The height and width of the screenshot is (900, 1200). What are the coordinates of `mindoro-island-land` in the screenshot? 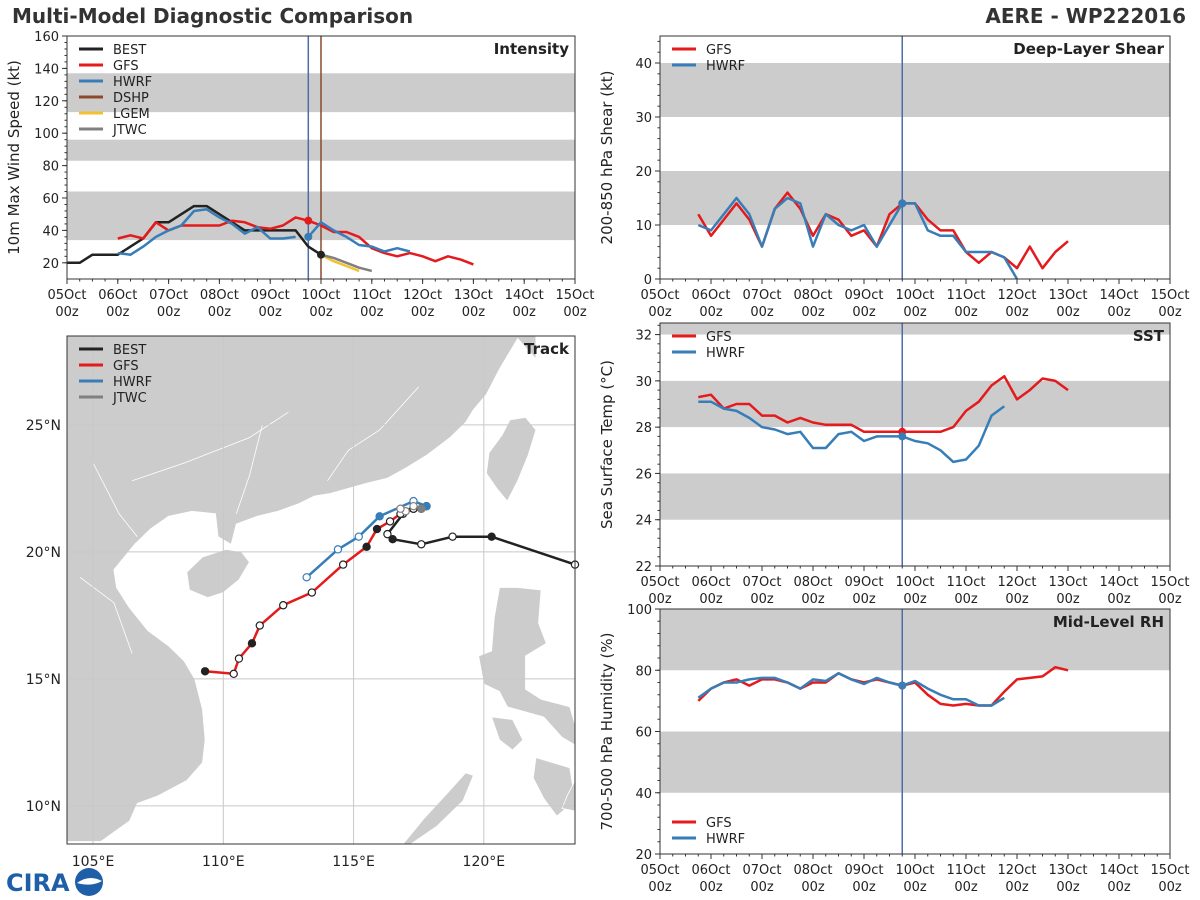 It's located at (507, 733).